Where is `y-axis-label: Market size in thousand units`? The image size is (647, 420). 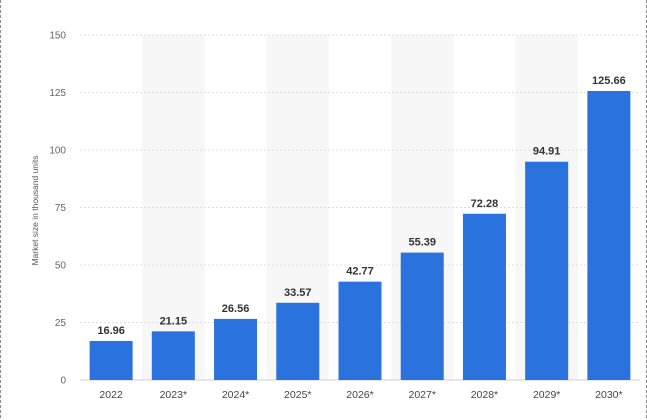 y-axis-label: Market size in thousand units is located at coordinates (35, 210).